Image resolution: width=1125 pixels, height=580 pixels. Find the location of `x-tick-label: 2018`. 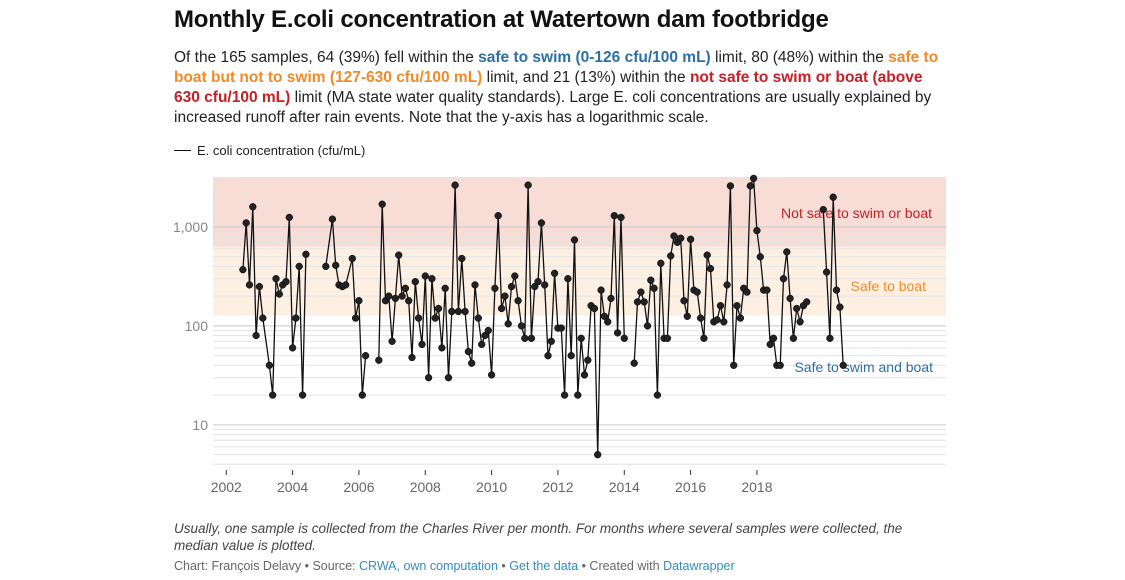

x-tick-label: 2018 is located at coordinates (756, 487).